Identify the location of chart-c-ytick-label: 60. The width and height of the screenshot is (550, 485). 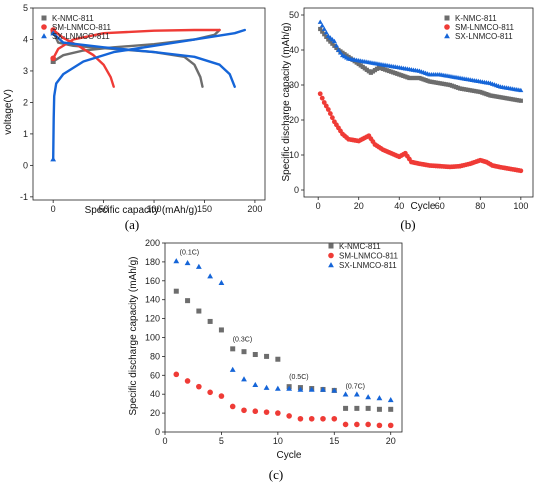
(155, 375).